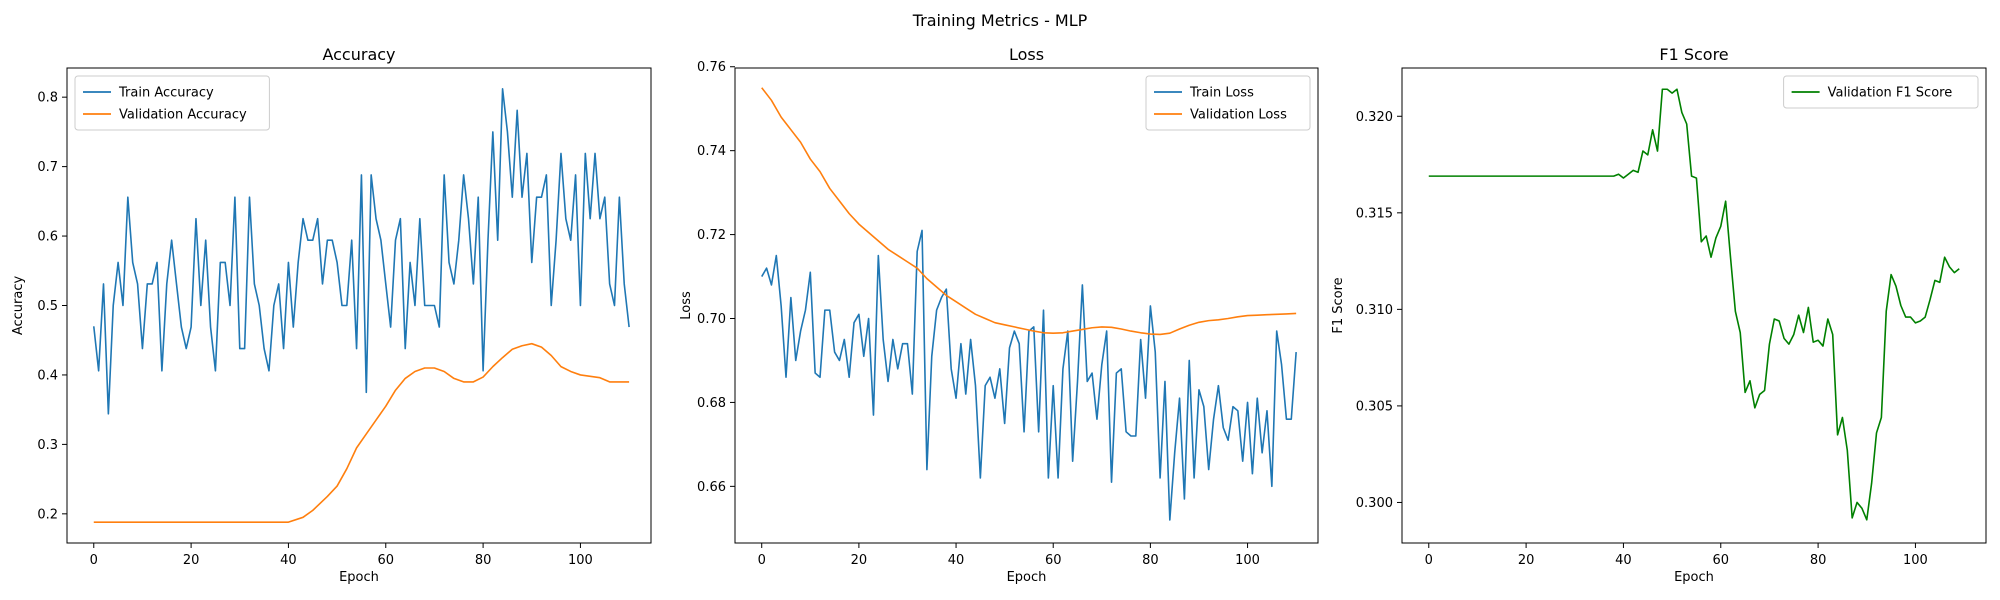 The image size is (2000, 600). I want to click on chart-1-x-tick-label: 60, so click(385, 560).